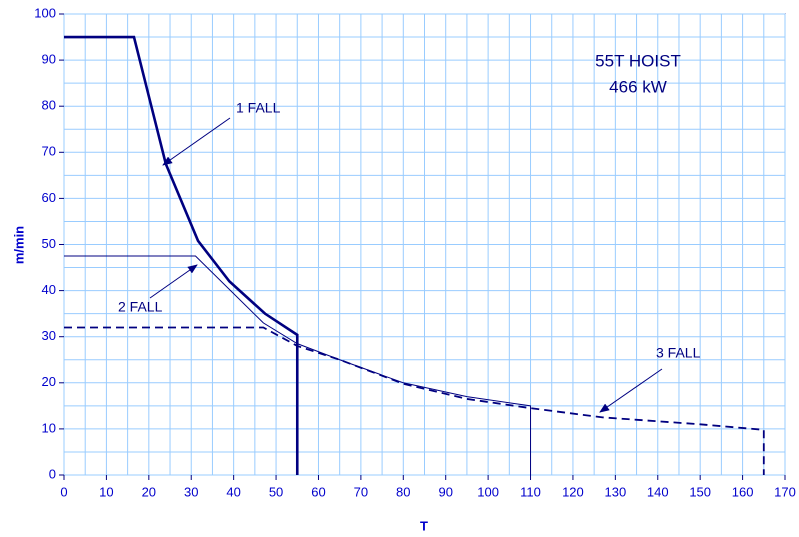 The height and width of the screenshot is (537, 799). What do you see at coordinates (63, 491) in the screenshot?
I see `x-tick-label: 0` at bounding box center [63, 491].